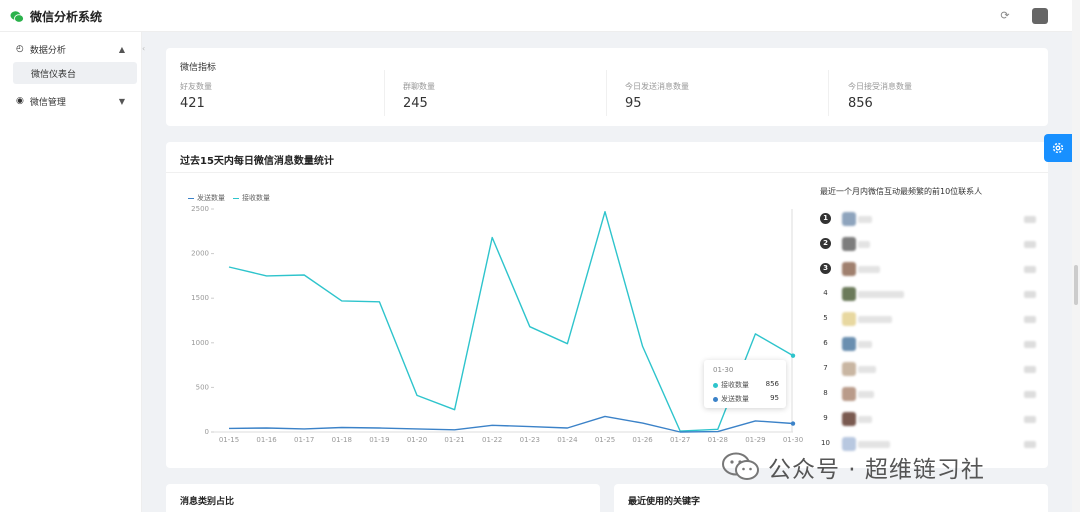  What do you see at coordinates (740, 466) in the screenshot?
I see `wechat-logo-icon` at bounding box center [740, 466].